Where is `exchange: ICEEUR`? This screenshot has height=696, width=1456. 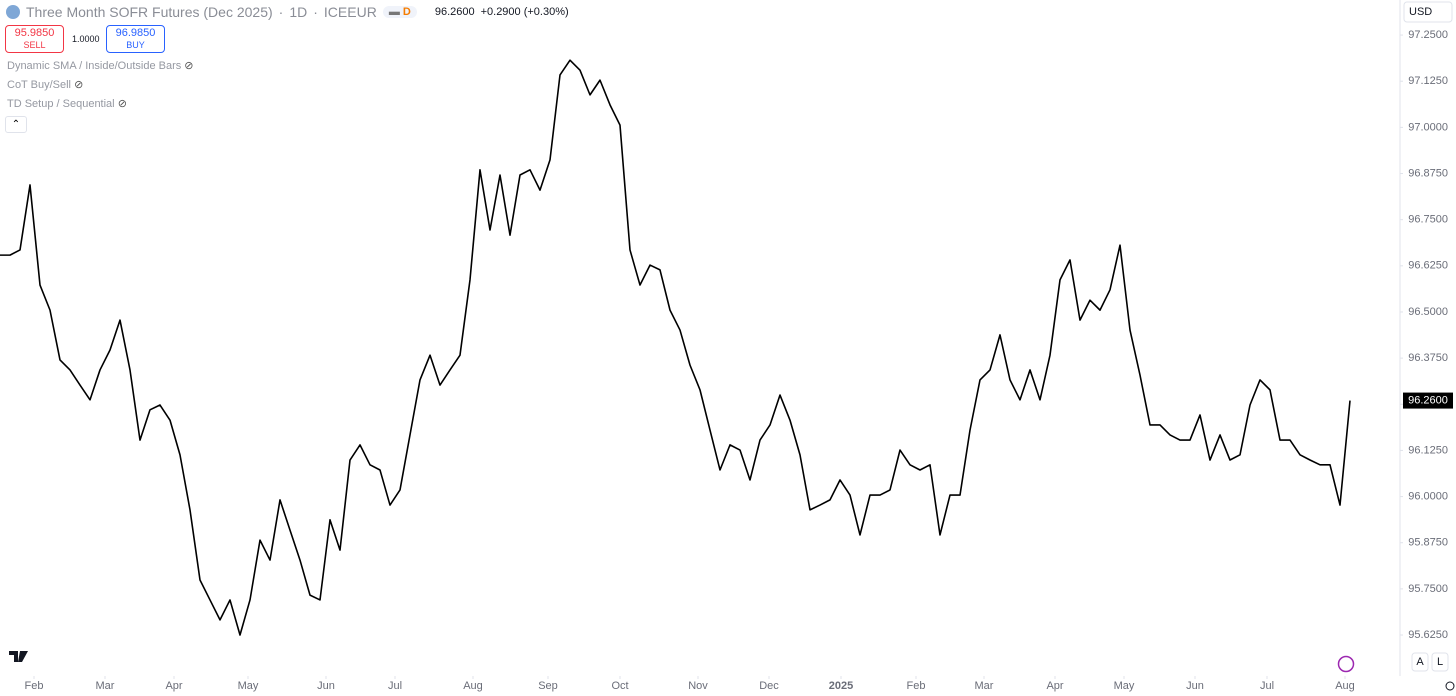 exchange: ICEEUR is located at coordinates (350, 12).